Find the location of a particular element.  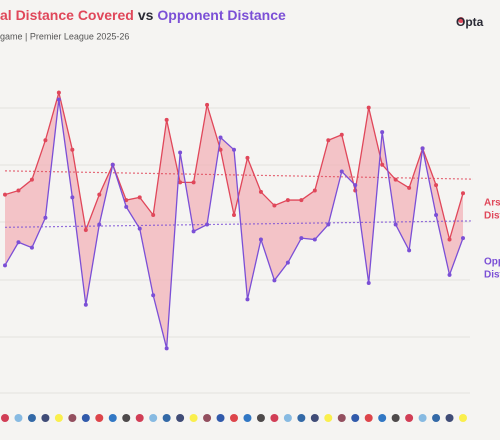

legend-label: Opp is located at coordinates (492, 262).